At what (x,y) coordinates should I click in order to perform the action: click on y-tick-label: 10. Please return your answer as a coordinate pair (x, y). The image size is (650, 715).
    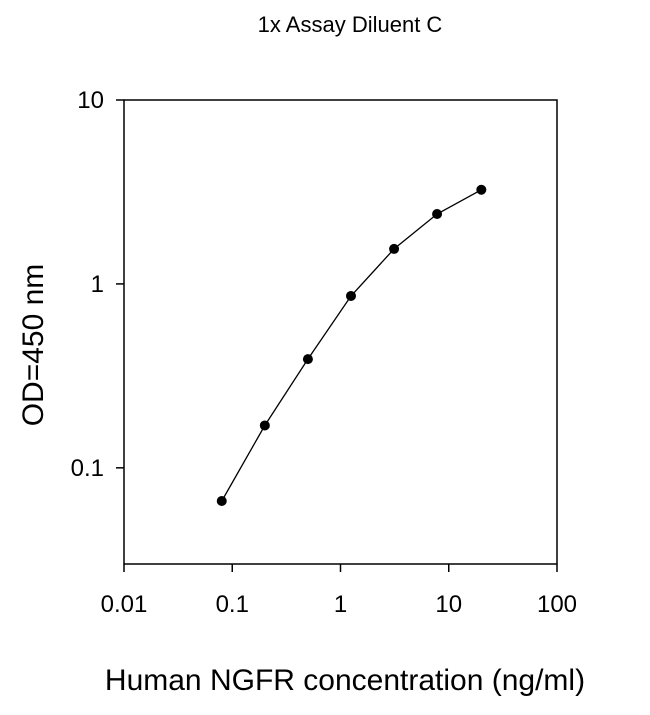
    Looking at the image, I should click on (90, 100).